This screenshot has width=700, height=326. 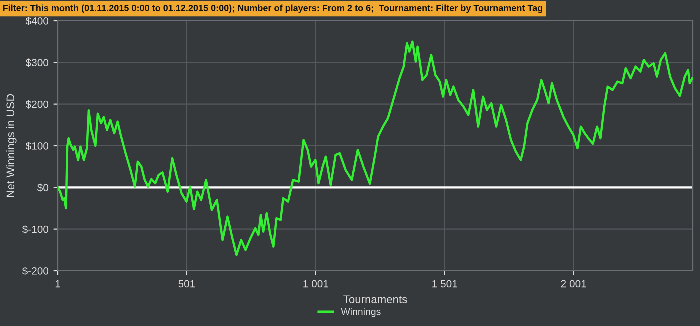 What do you see at coordinates (573, 284) in the screenshot?
I see `x-tick-label: 2 001` at bounding box center [573, 284].